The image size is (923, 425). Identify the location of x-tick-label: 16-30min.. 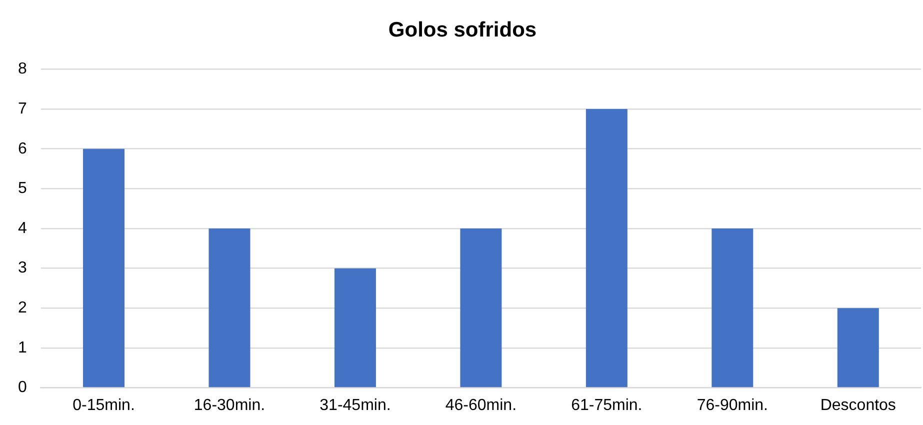
(230, 405).